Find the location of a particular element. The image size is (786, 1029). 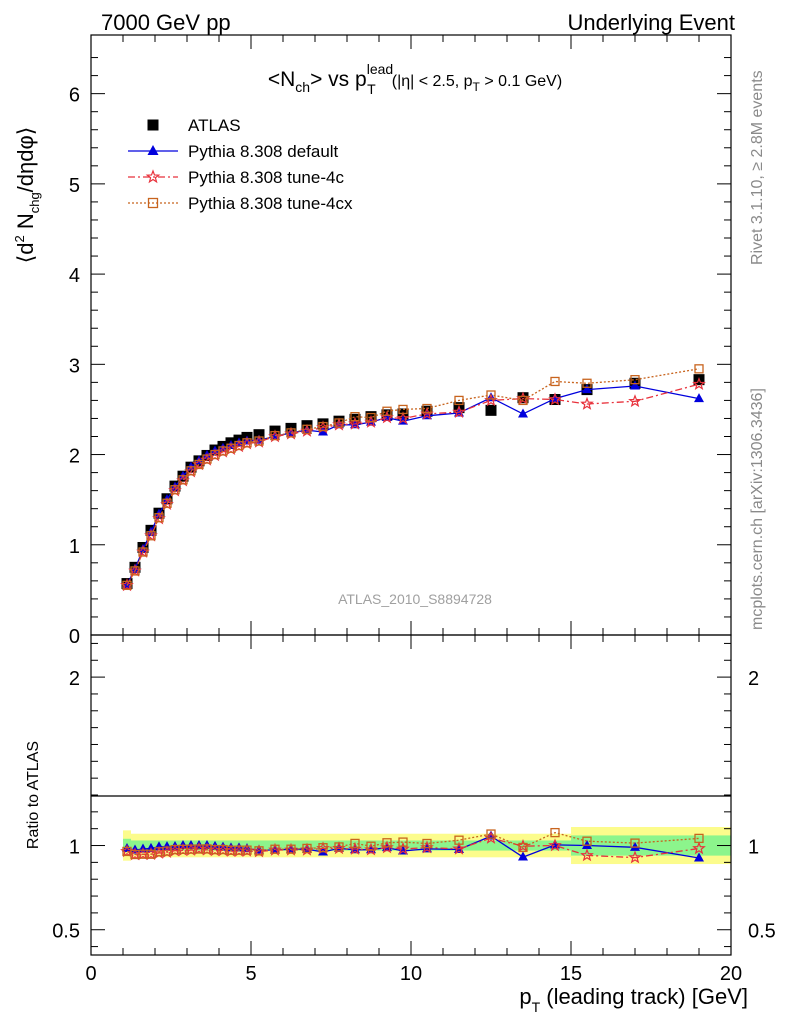

ratio-y-tick-label: 1 is located at coordinates (74, 848).